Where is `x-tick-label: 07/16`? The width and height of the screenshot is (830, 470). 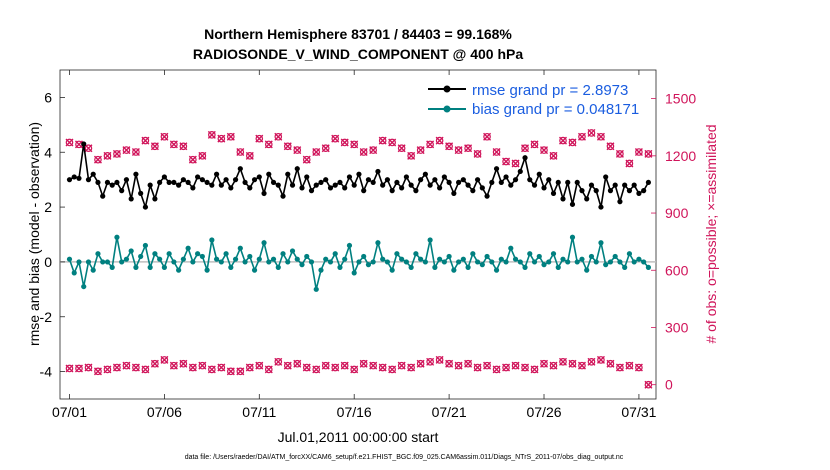
x-tick-label: 07/16 is located at coordinates (354, 412).